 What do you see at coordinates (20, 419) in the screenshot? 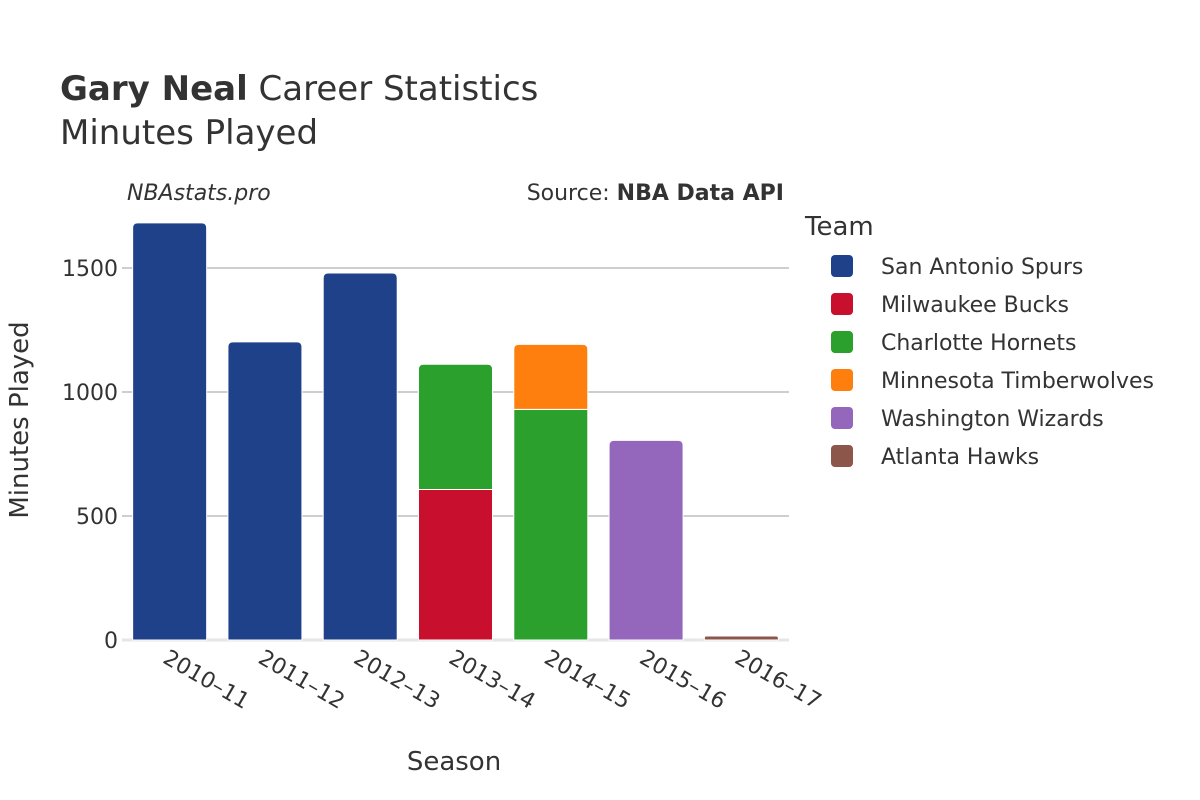
I see `y-axis-label: Minutes Played` at bounding box center [20, 419].